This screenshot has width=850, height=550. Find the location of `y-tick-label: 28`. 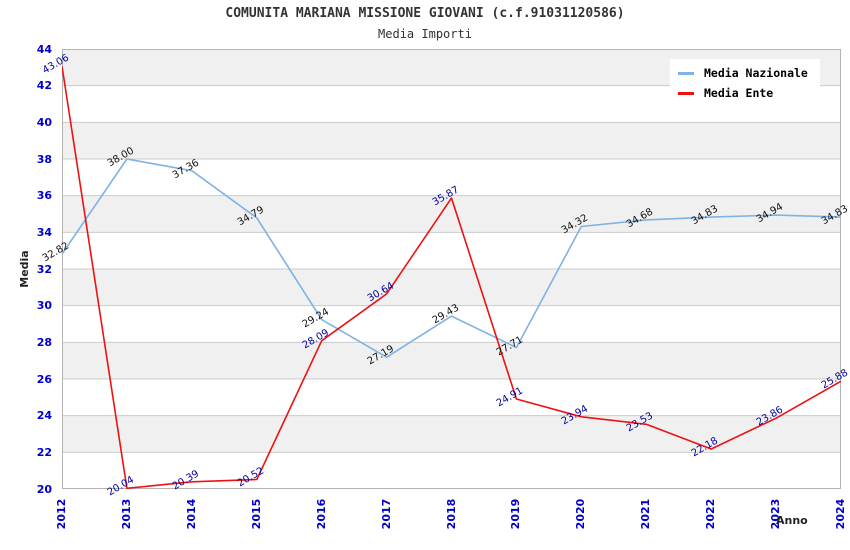

y-tick-label: 28 is located at coordinates (44, 342).